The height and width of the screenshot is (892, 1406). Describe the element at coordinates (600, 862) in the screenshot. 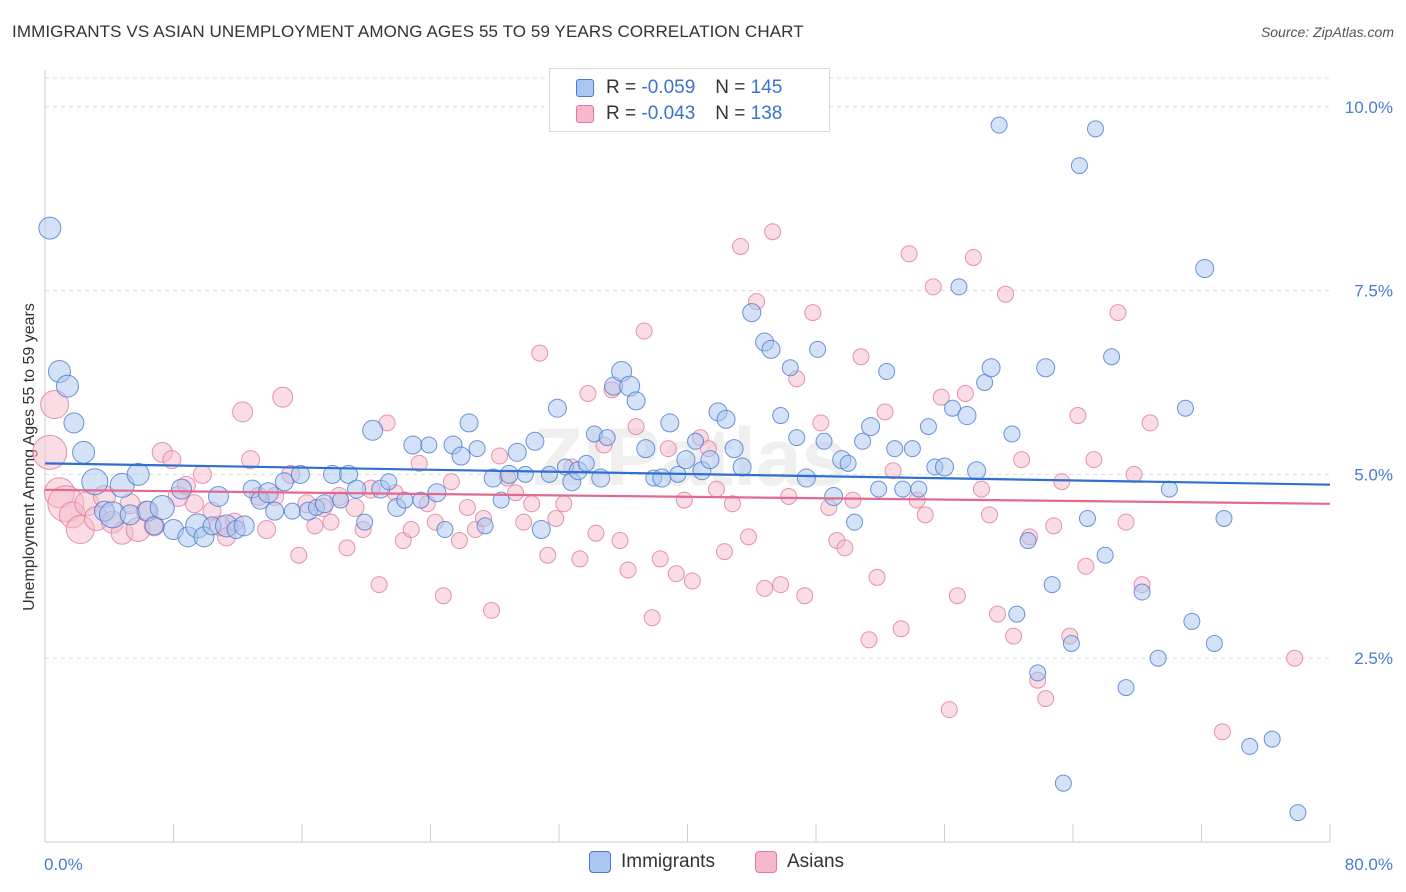

I see `immigrants-legend-swatch` at that location.